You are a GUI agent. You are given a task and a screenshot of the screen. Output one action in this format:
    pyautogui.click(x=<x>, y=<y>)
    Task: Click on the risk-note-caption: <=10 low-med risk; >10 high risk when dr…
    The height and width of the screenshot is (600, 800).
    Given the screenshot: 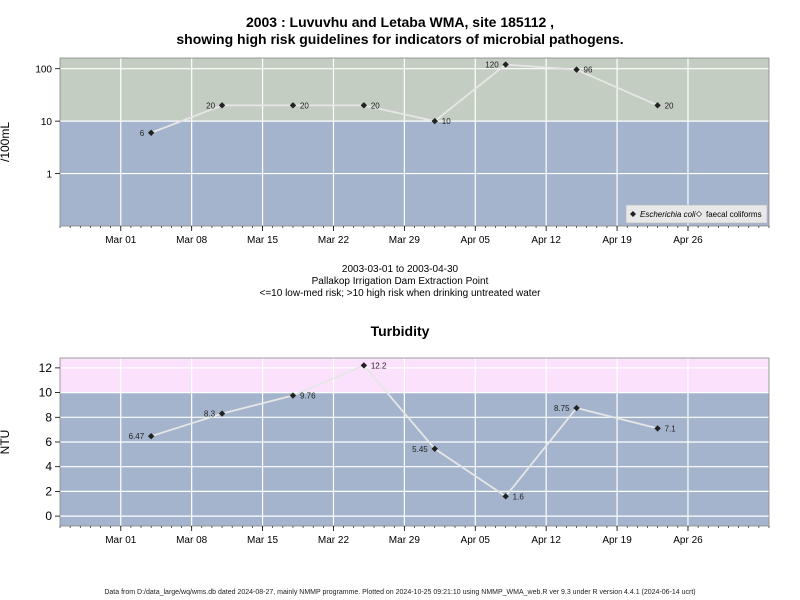 What is the action you would take?
    pyautogui.click(x=400, y=293)
    